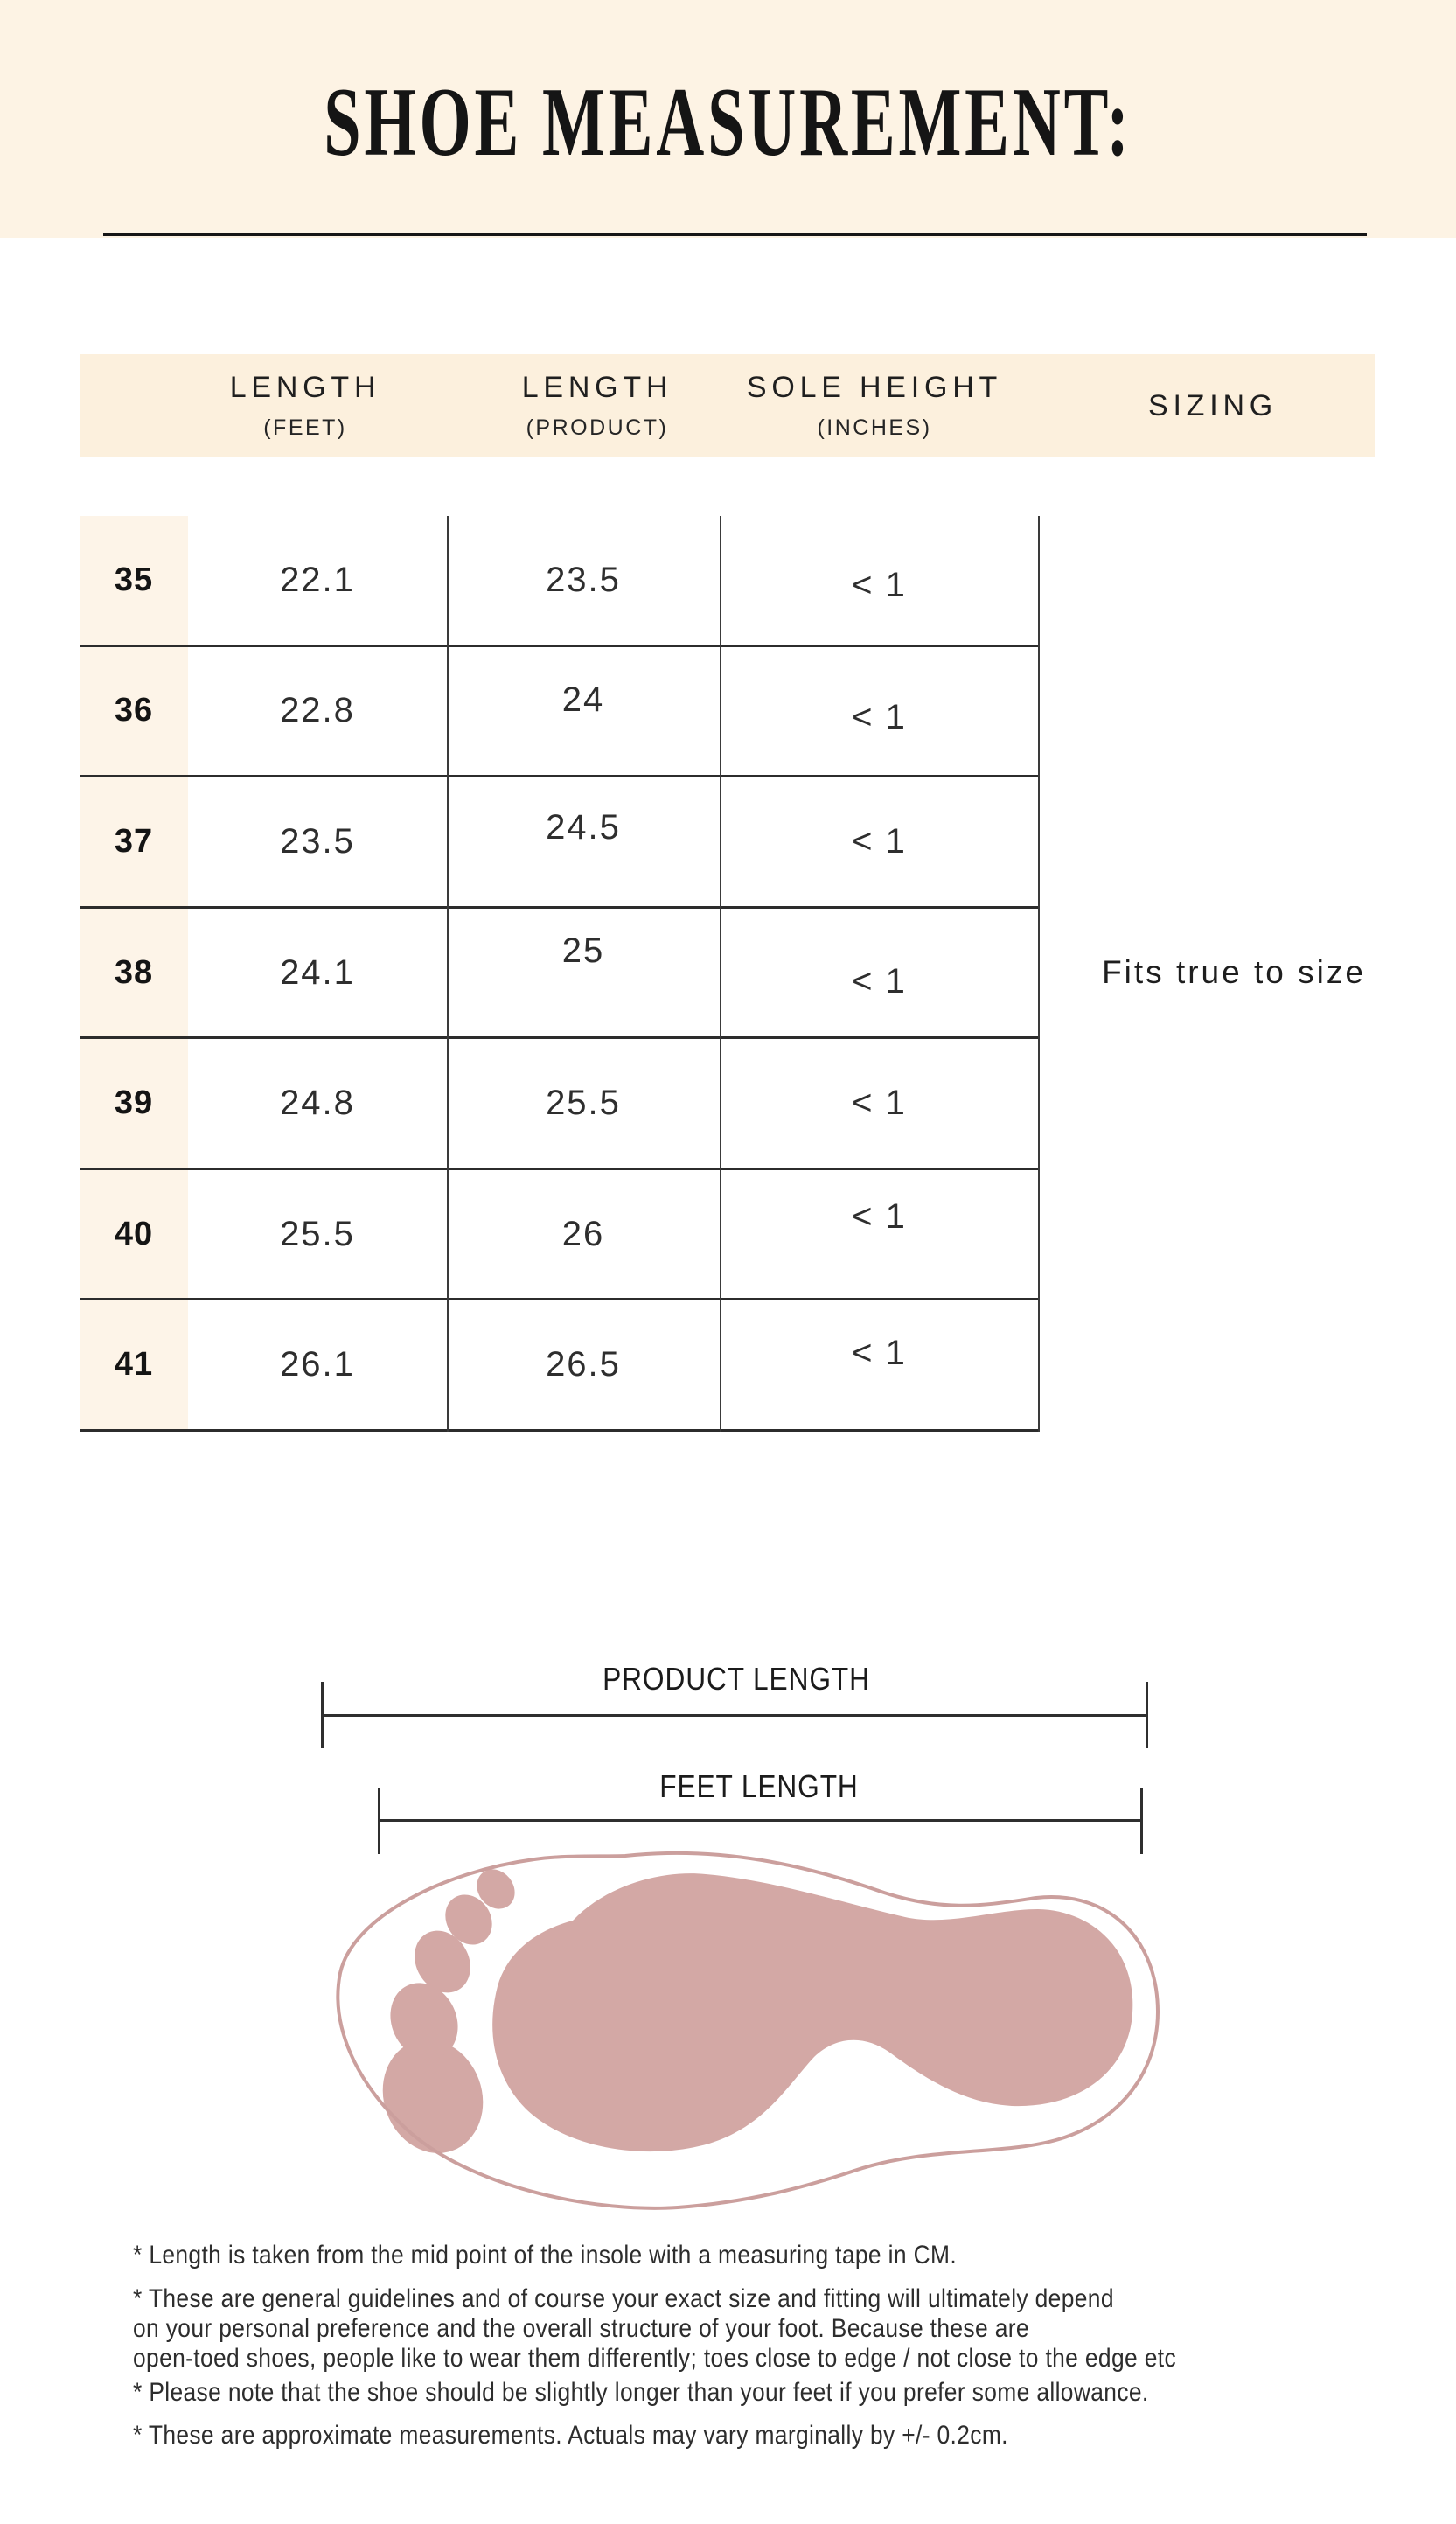  I want to click on table-row-size-40: 40 25.5 26 < 1, so click(559, 1235).